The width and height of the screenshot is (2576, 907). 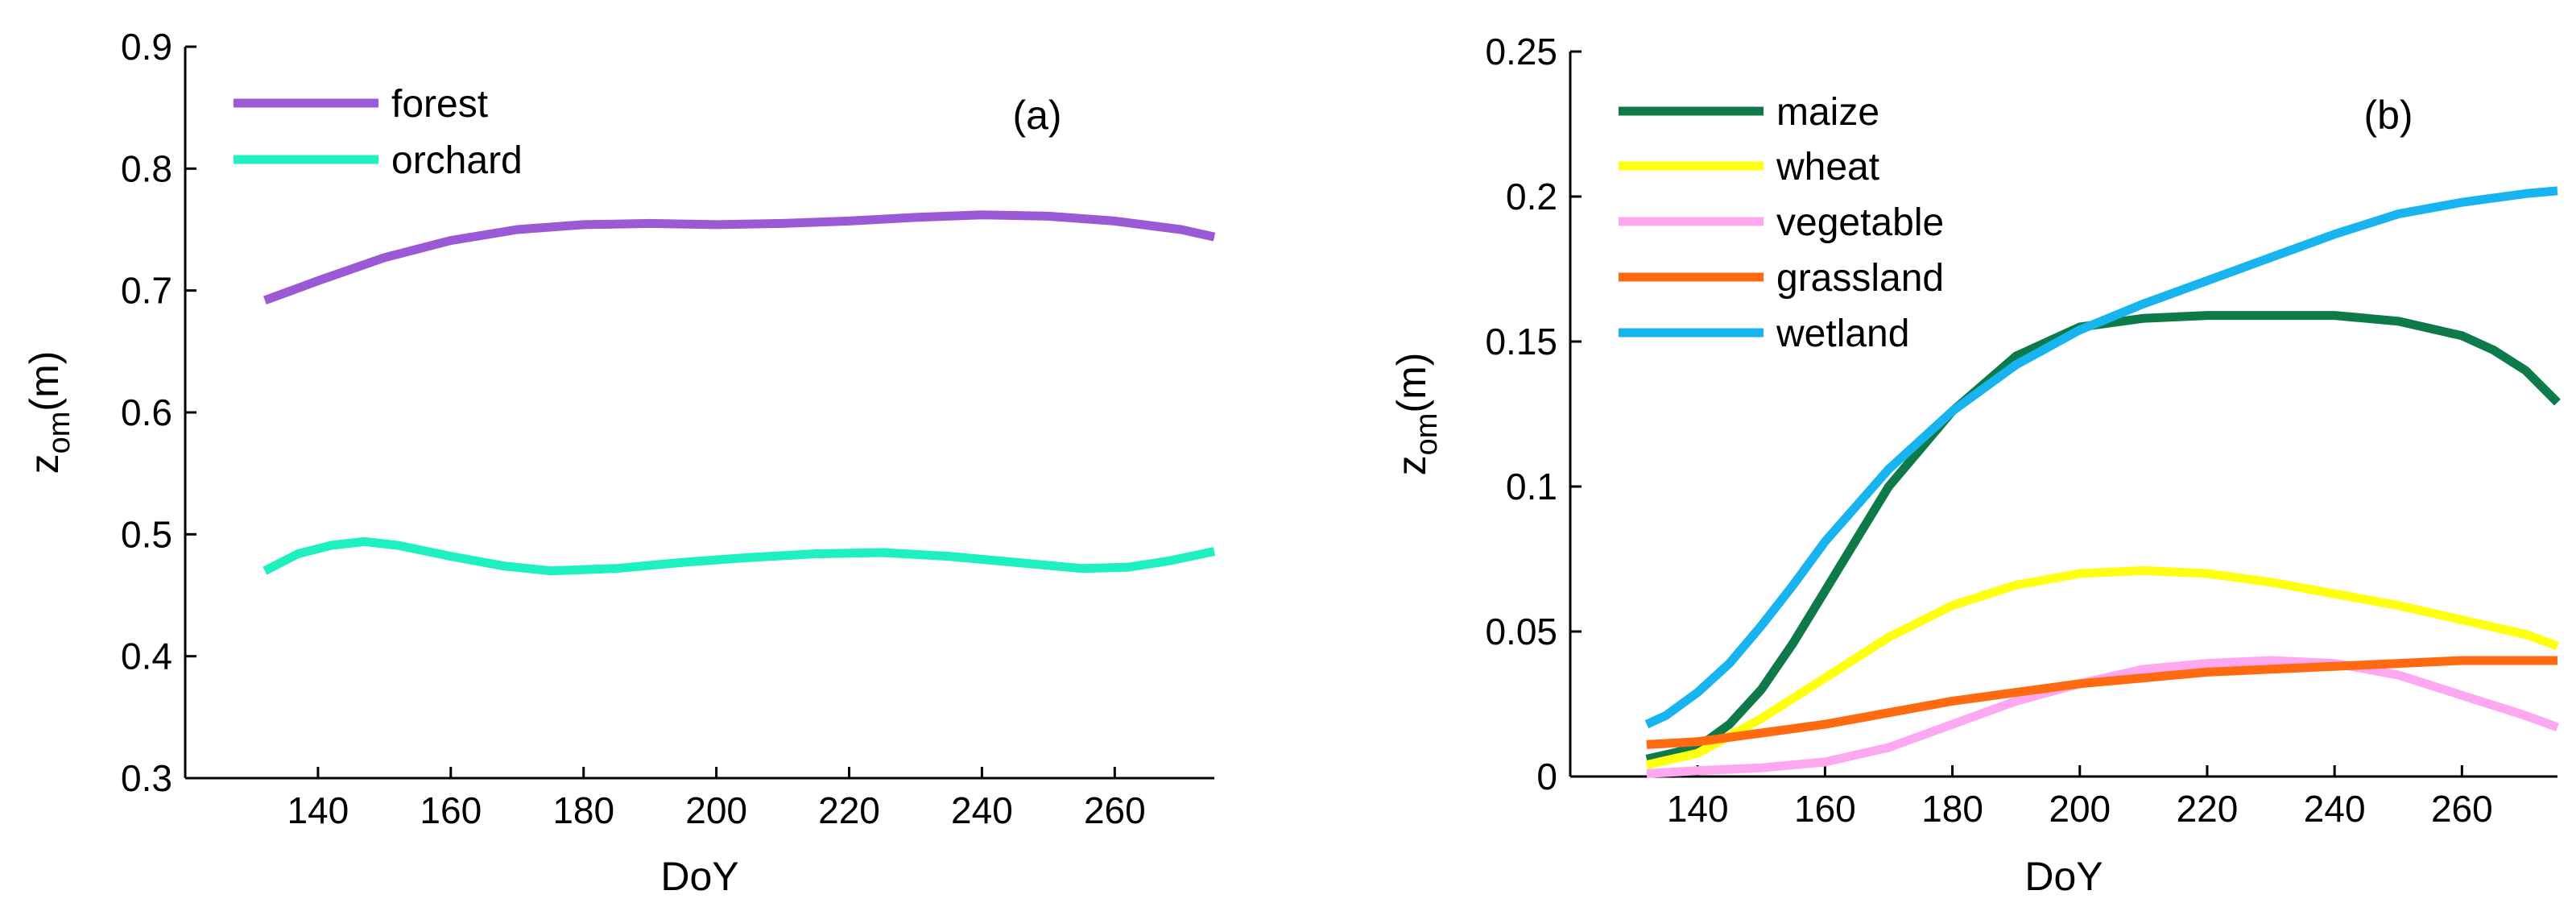 What do you see at coordinates (982, 810) in the screenshot?
I see `panel-a-xtick-label: 240` at bounding box center [982, 810].